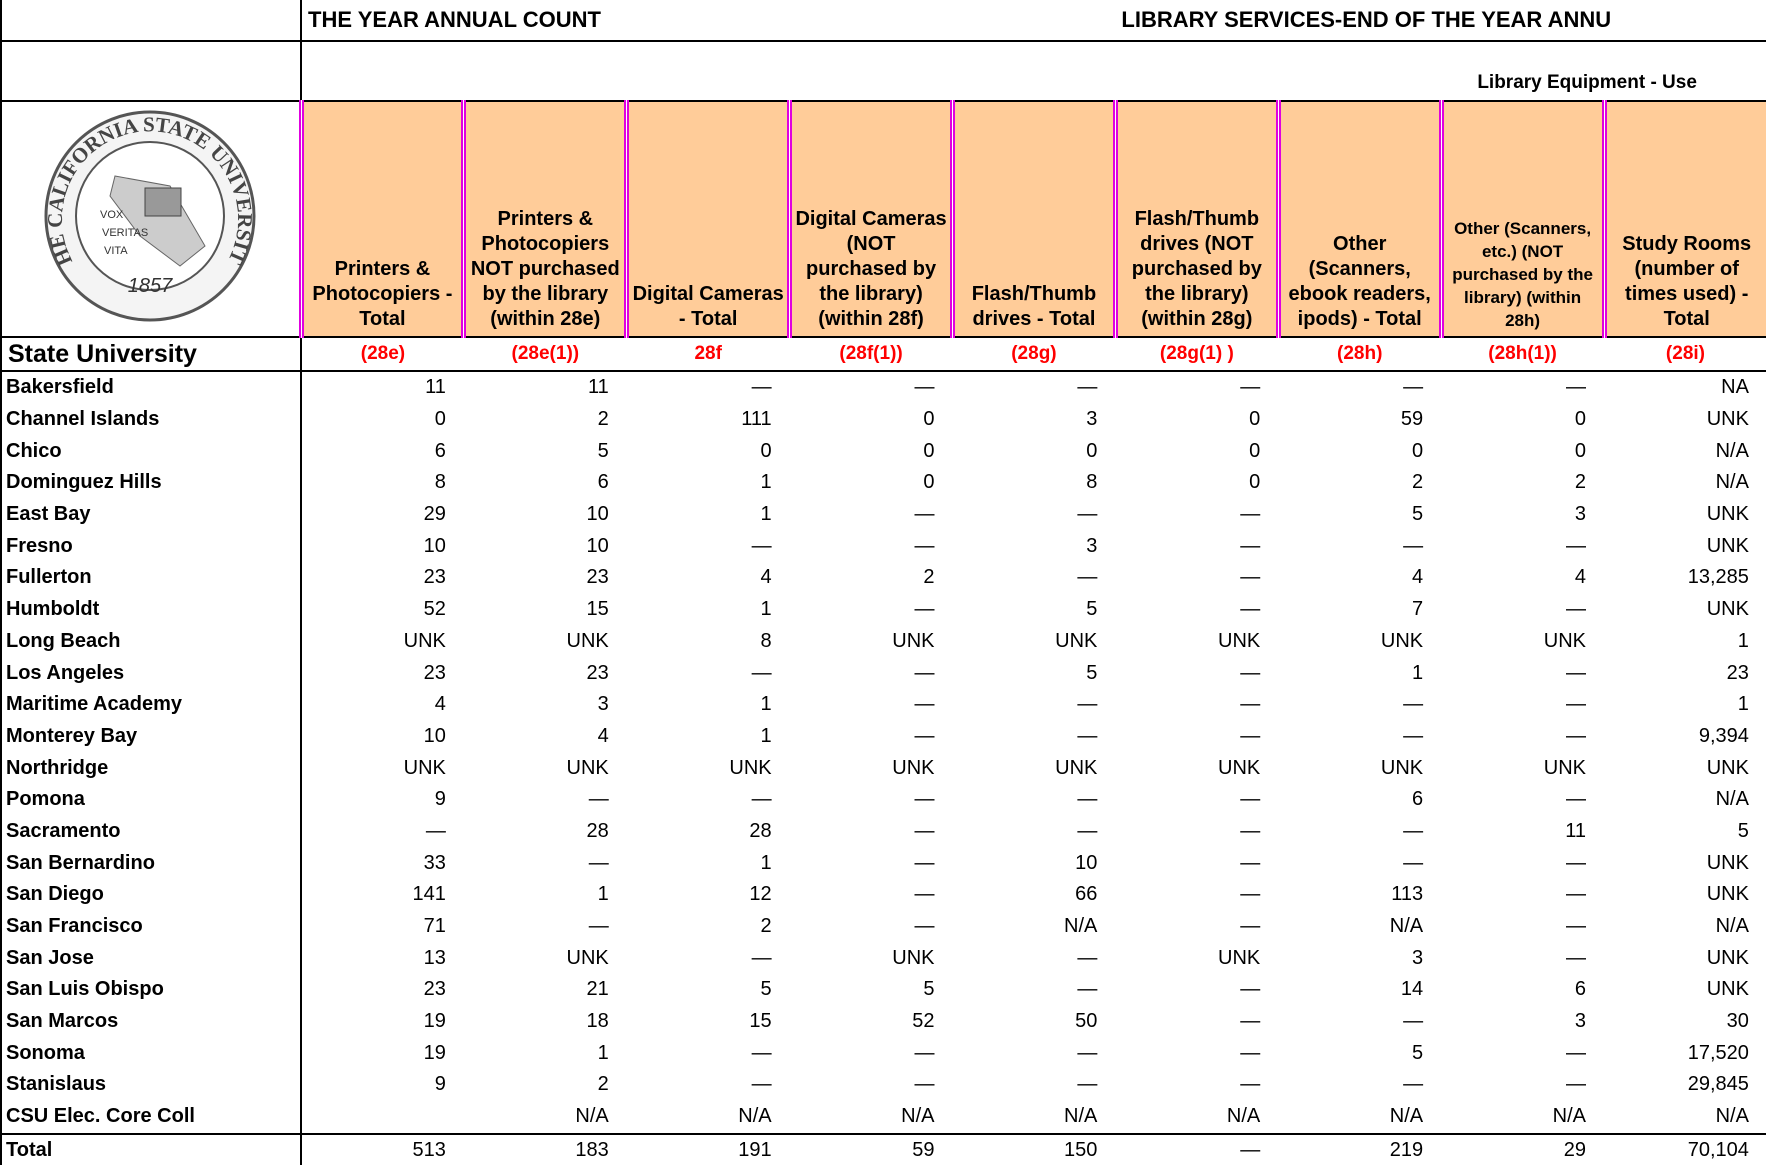 This screenshot has height=1165, width=1766. Describe the element at coordinates (1718, 1052) in the screenshot. I see `value-cell: 17,520` at that location.